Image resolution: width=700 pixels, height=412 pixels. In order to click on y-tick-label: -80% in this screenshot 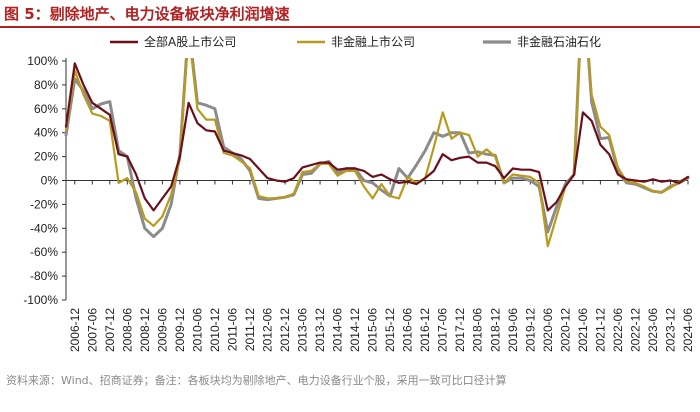, I will do `click(44, 276)`.